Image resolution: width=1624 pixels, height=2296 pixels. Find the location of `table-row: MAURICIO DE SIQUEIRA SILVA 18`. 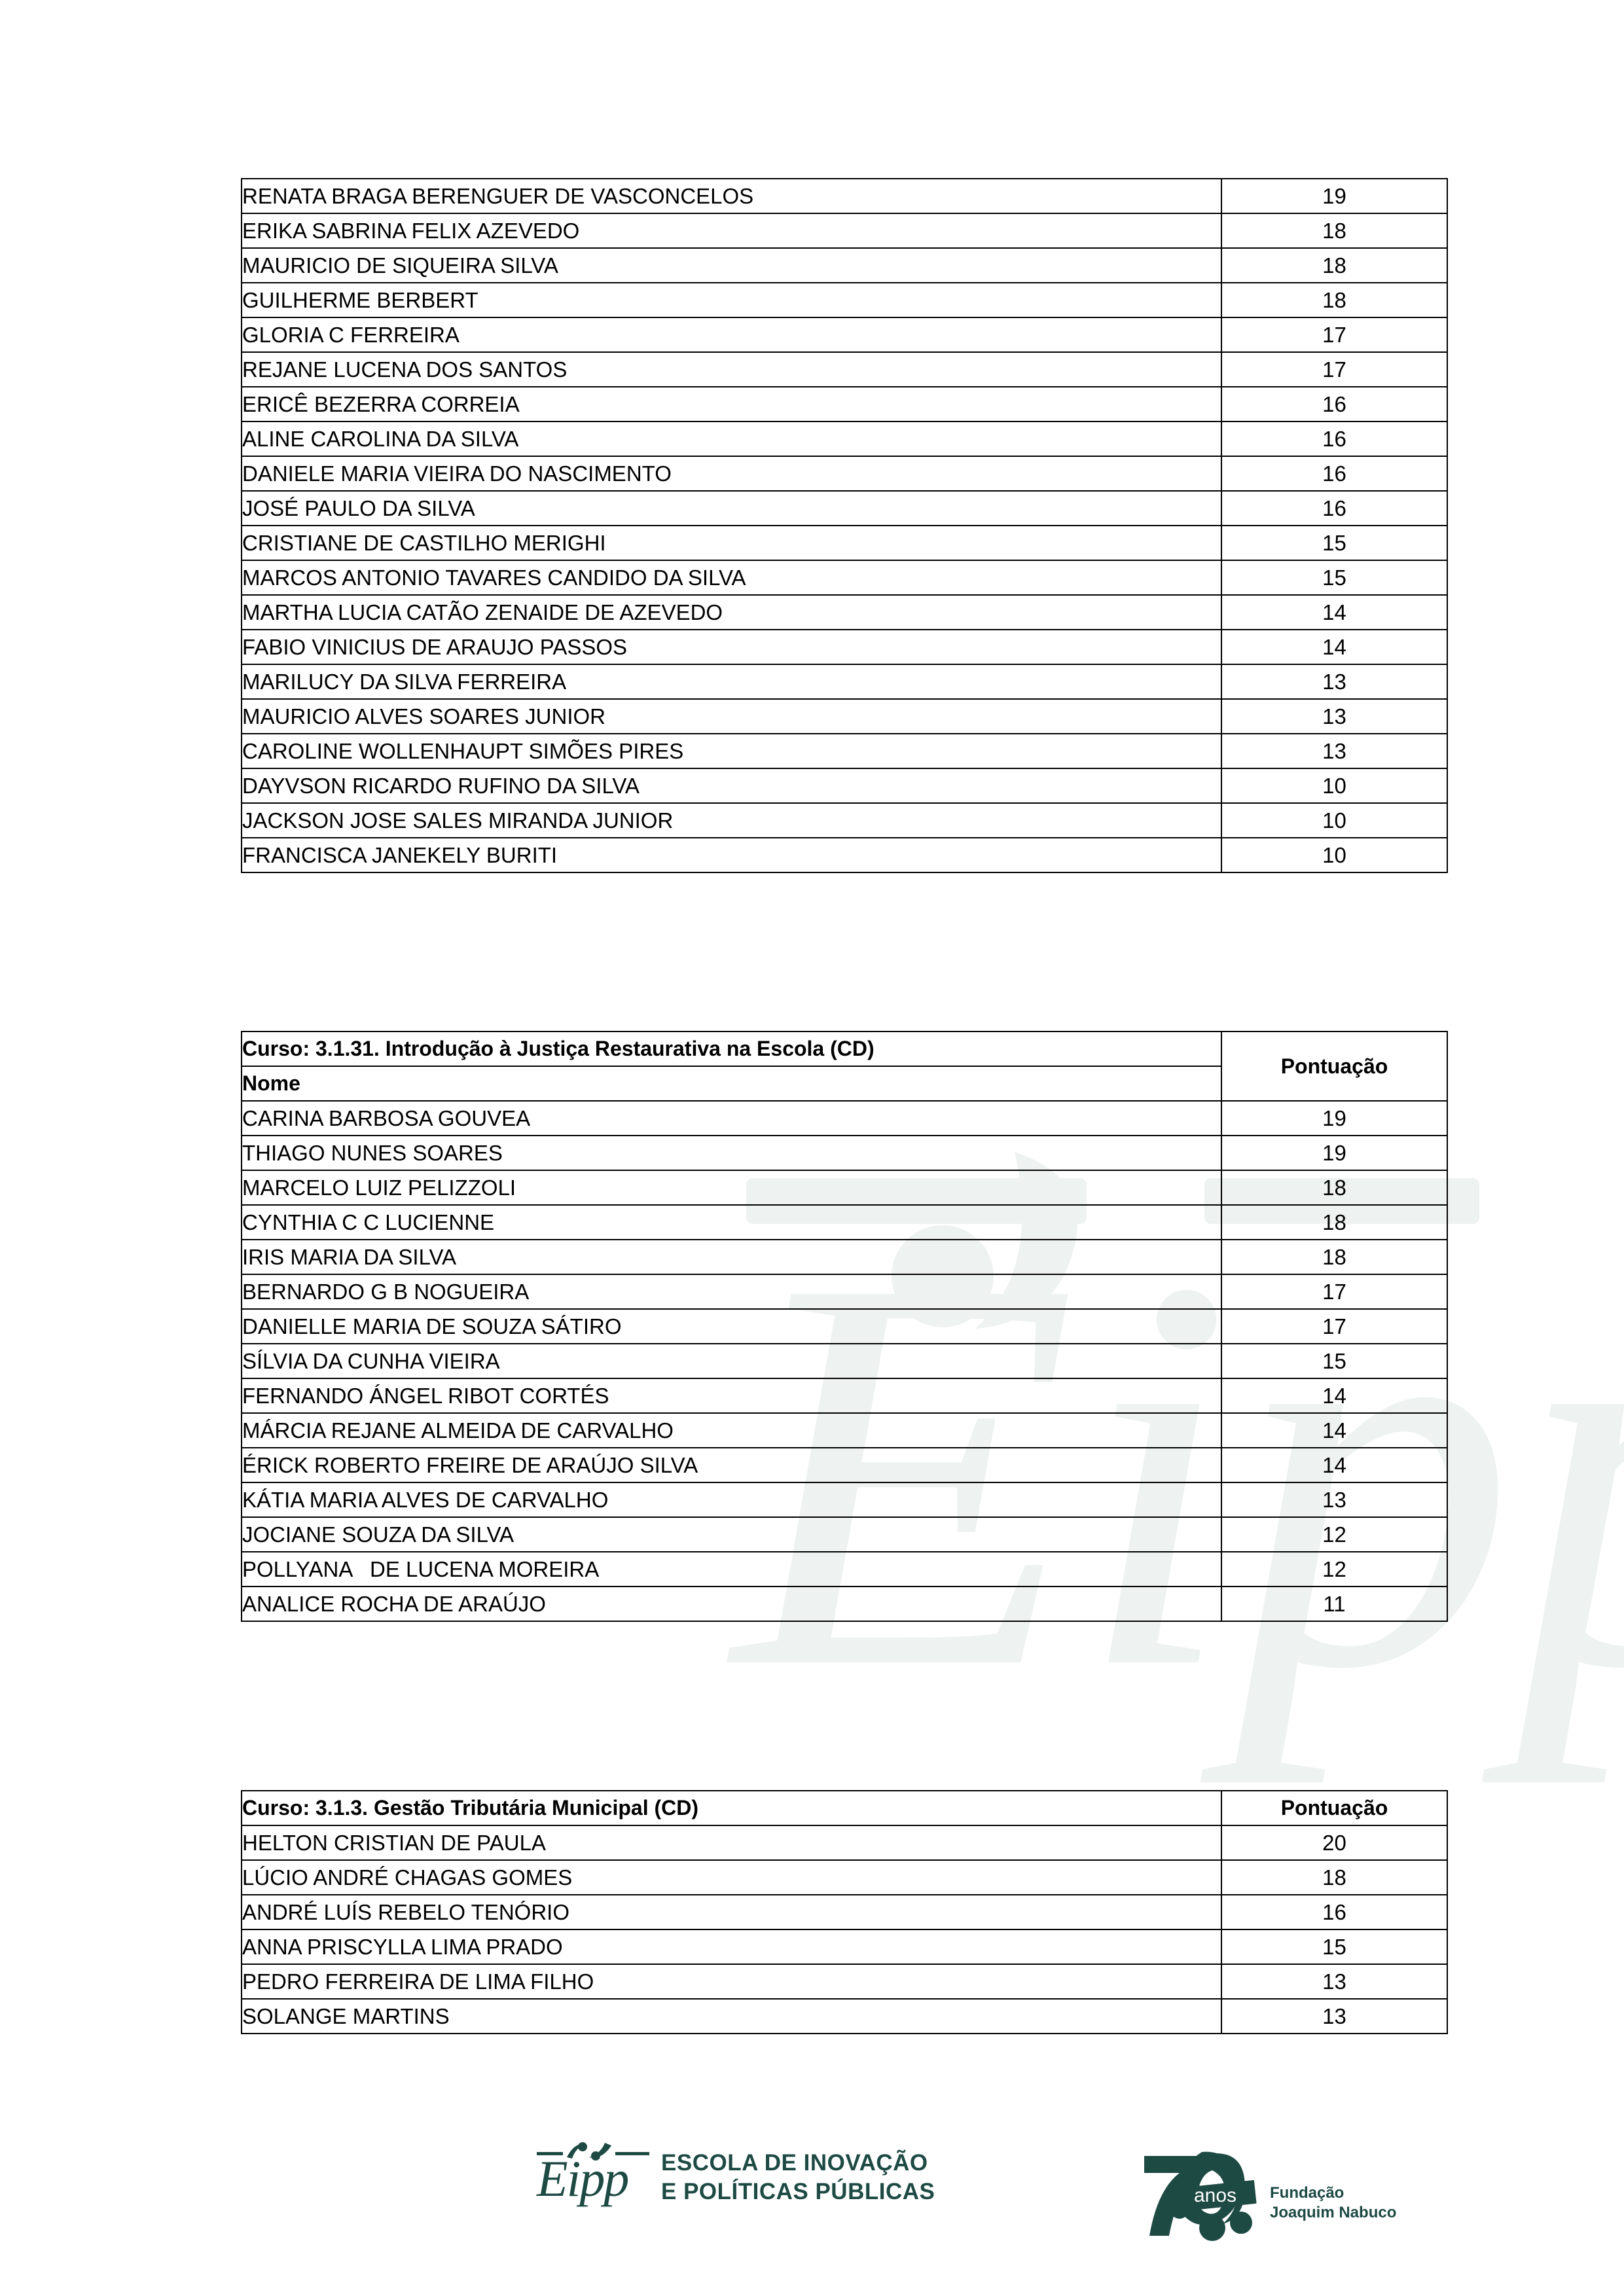

table-row: MAURICIO DE SIQUEIRA SILVA 18 is located at coordinates (844, 265).